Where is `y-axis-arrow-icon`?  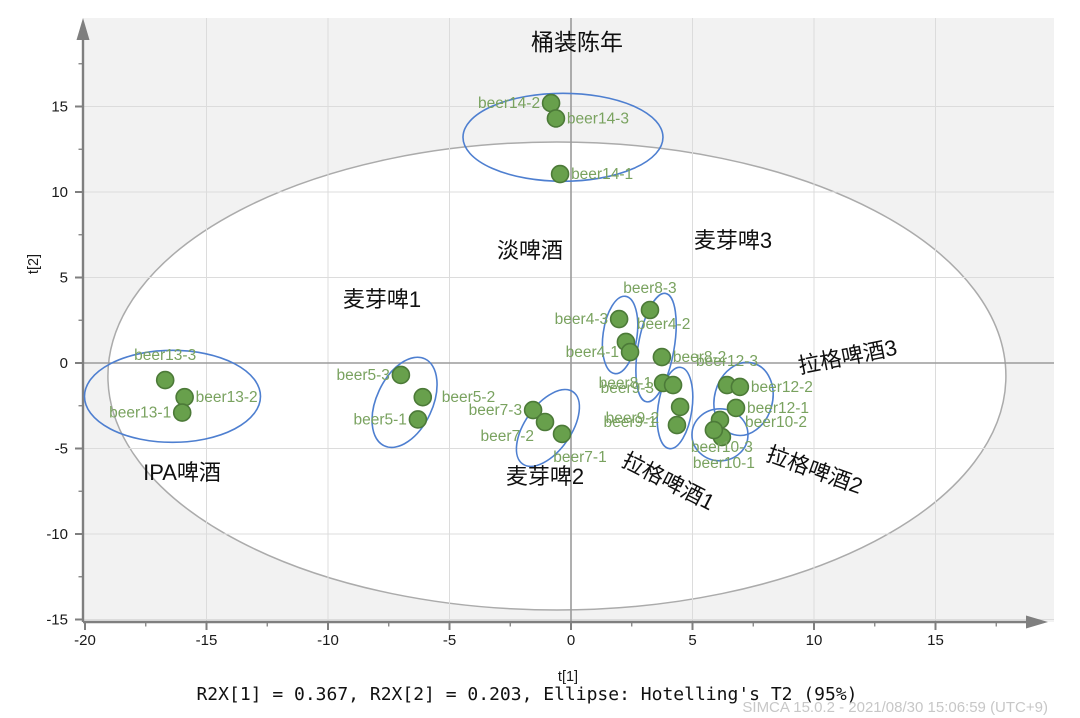
y-axis-arrow-icon is located at coordinates (83, 29).